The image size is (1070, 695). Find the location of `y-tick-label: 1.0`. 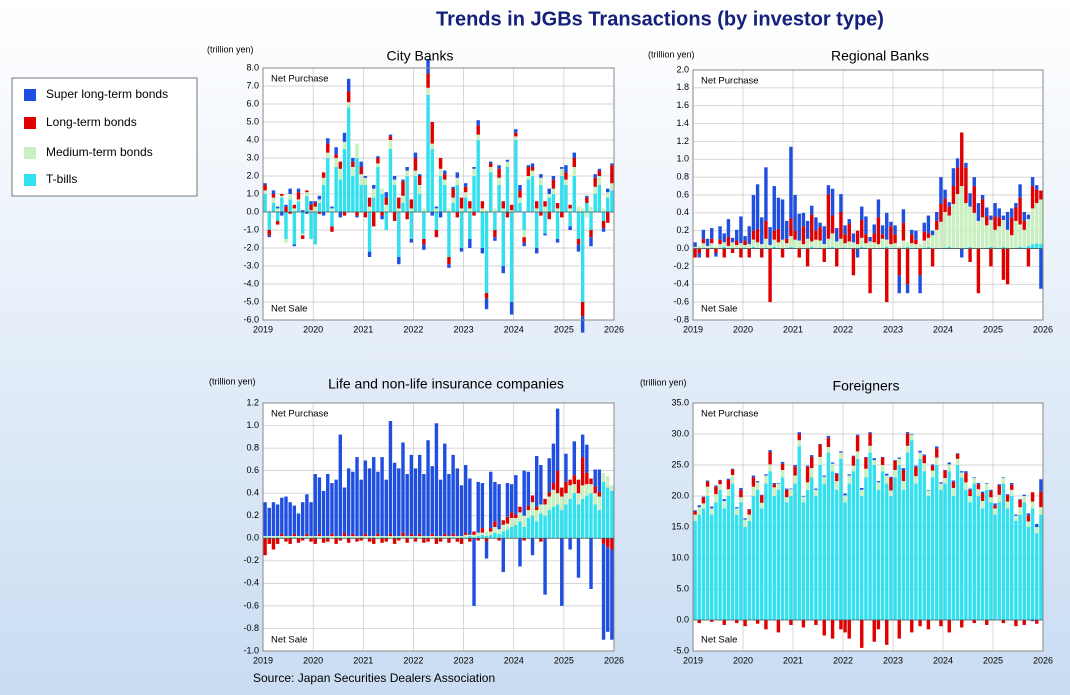

y-tick-label: 1.0 is located at coordinates (252, 193).